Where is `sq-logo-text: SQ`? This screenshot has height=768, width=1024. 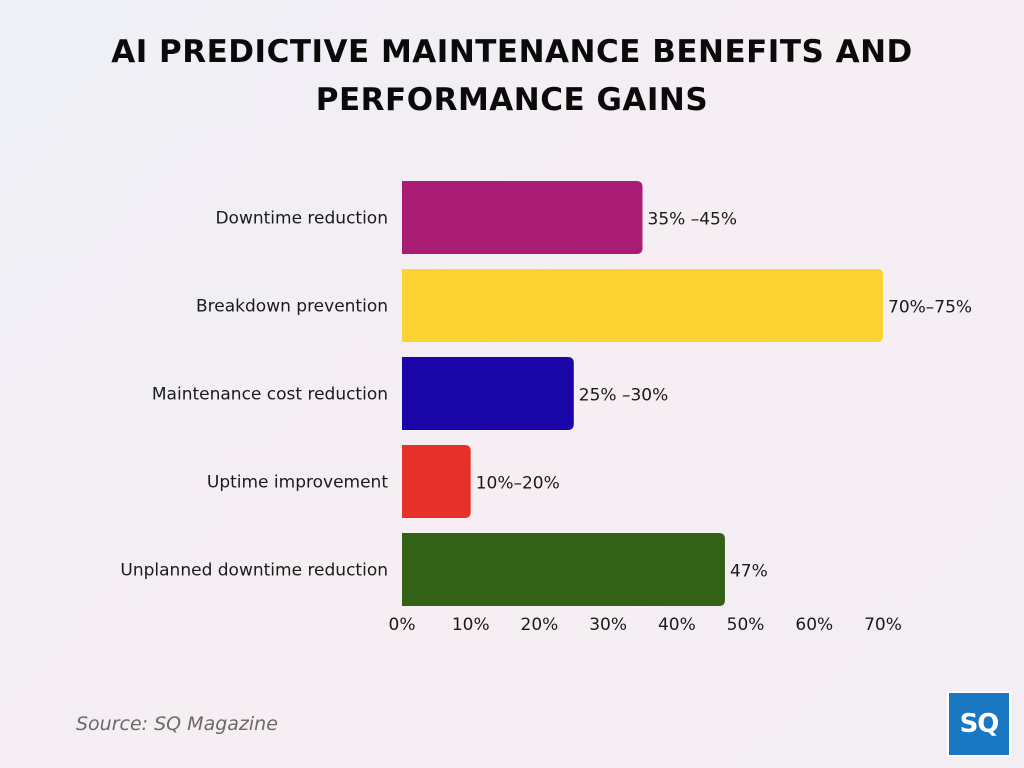 sq-logo-text: SQ is located at coordinates (979, 724).